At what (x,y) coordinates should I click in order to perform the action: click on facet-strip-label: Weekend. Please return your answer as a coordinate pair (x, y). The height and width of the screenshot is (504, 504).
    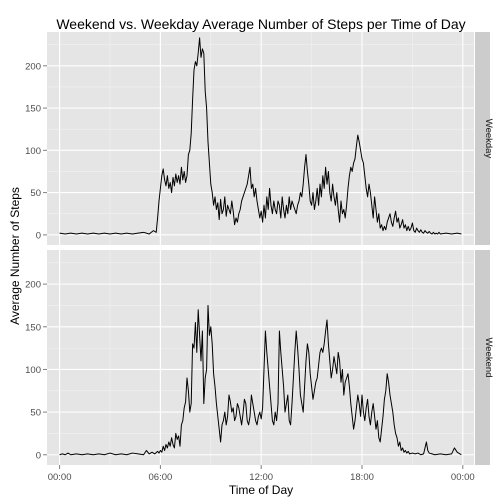
    Looking at the image, I should click on (488, 358).